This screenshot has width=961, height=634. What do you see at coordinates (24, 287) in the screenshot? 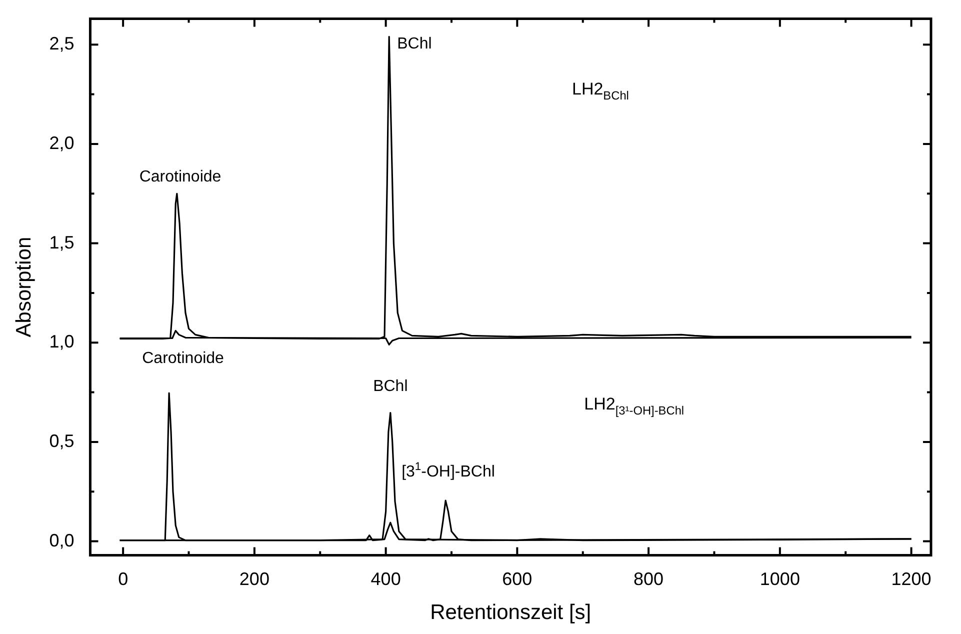
I see `y-axis-title: Absorption` at bounding box center [24, 287].